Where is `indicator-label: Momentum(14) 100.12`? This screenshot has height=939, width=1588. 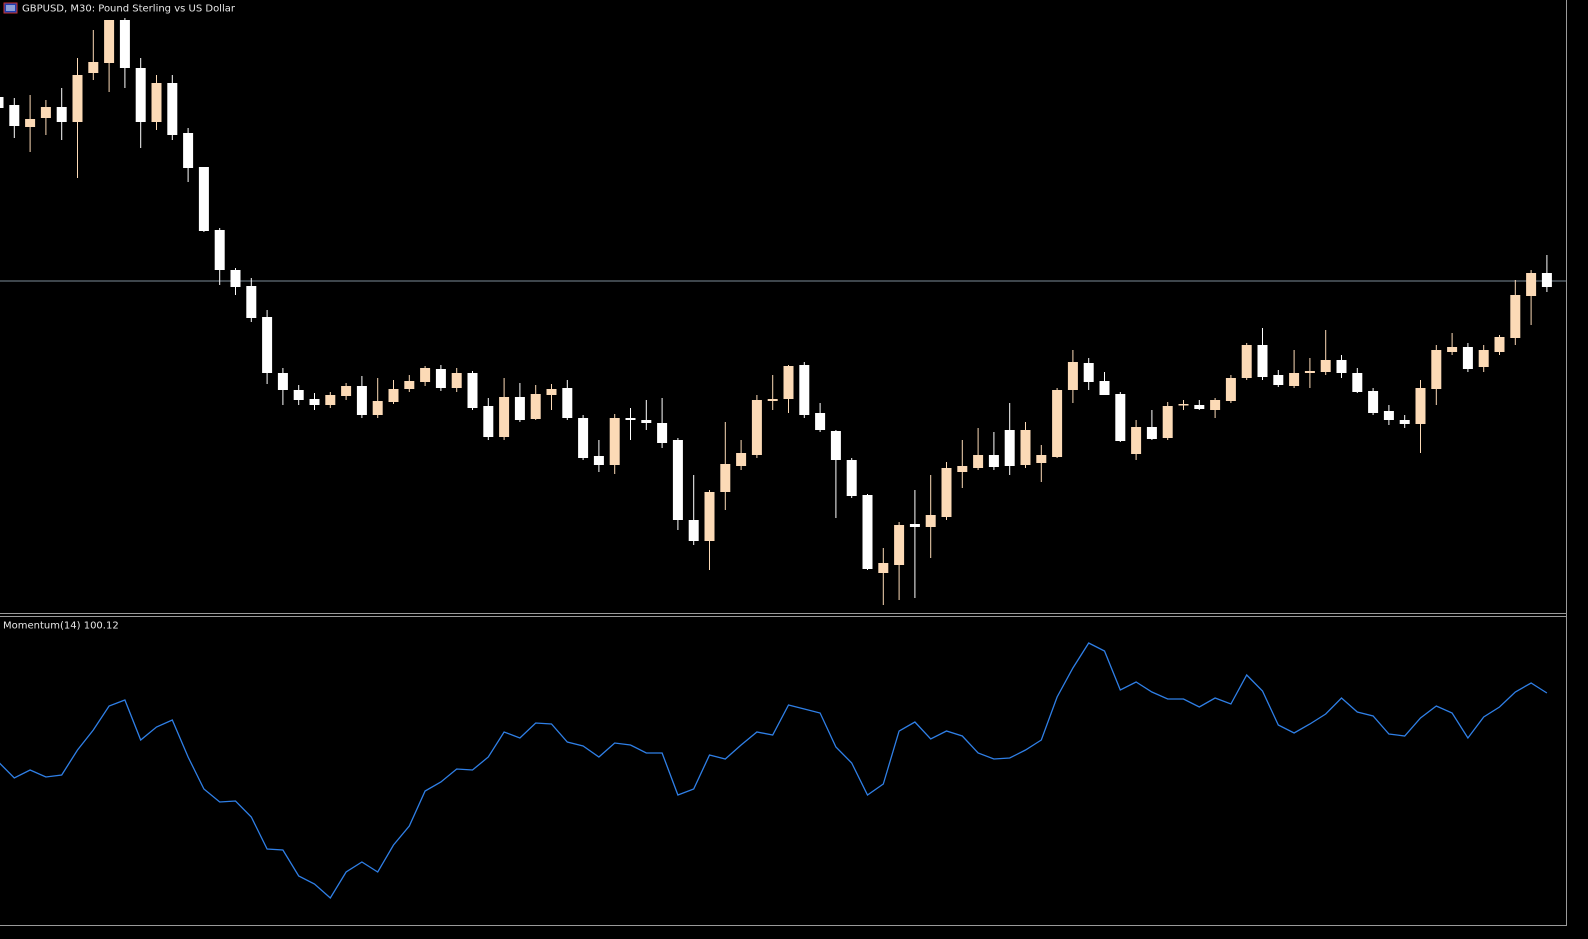
indicator-label: Momentum(14) 100.12 is located at coordinates (61, 626).